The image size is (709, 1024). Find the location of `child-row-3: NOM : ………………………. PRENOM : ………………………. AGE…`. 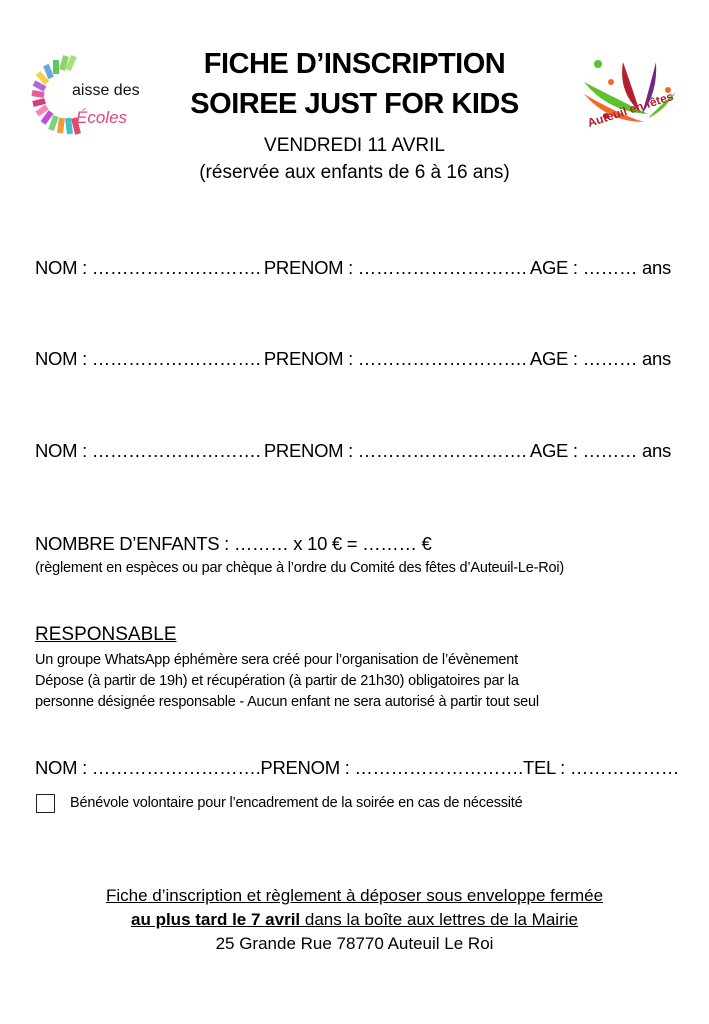

child-row-3: NOM : ………………………. PRENOM : ………………………. AGE… is located at coordinates (353, 451).